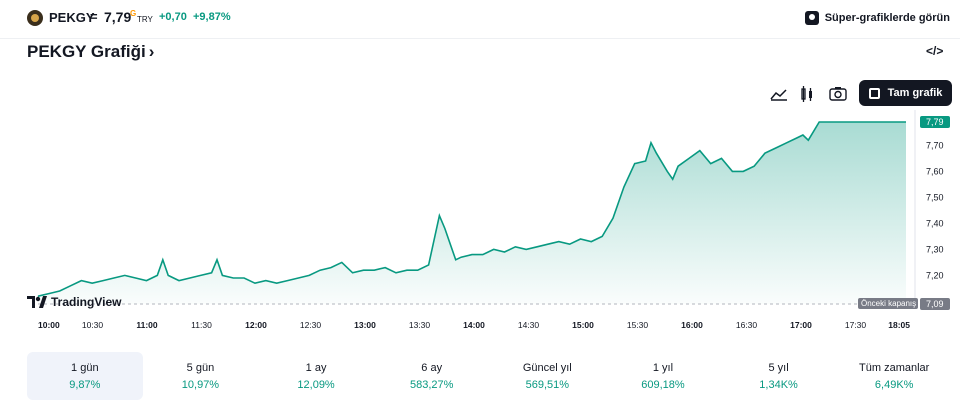 The image size is (960, 407). Describe the element at coordinates (420, 325) in the screenshot. I see `x-tick-label: 13:30` at that location.